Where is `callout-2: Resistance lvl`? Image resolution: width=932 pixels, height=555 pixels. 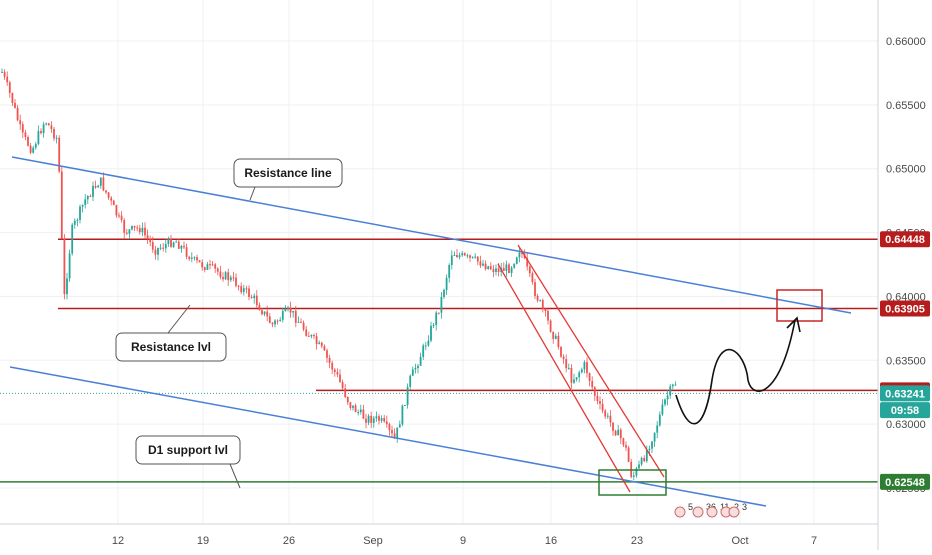 callout-2: Resistance lvl is located at coordinates (171, 333).